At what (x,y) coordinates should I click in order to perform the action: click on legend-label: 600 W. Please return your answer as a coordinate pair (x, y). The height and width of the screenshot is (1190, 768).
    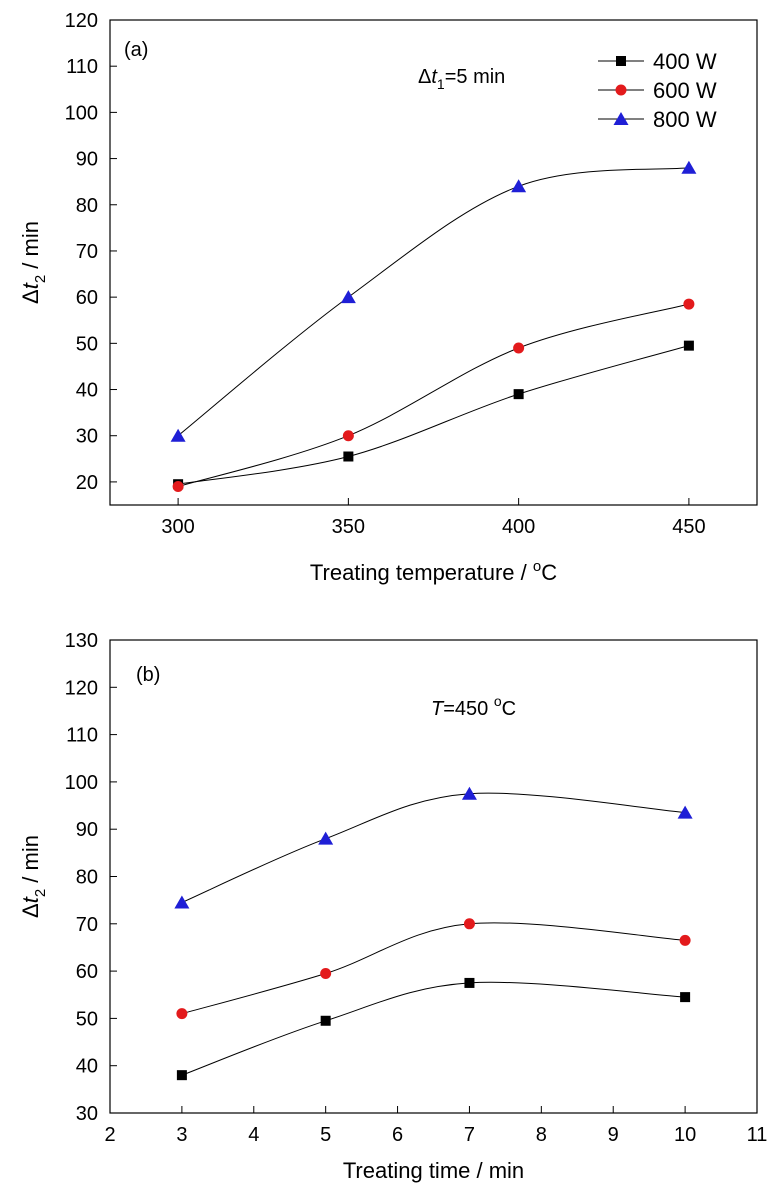
    Looking at the image, I should click on (685, 90).